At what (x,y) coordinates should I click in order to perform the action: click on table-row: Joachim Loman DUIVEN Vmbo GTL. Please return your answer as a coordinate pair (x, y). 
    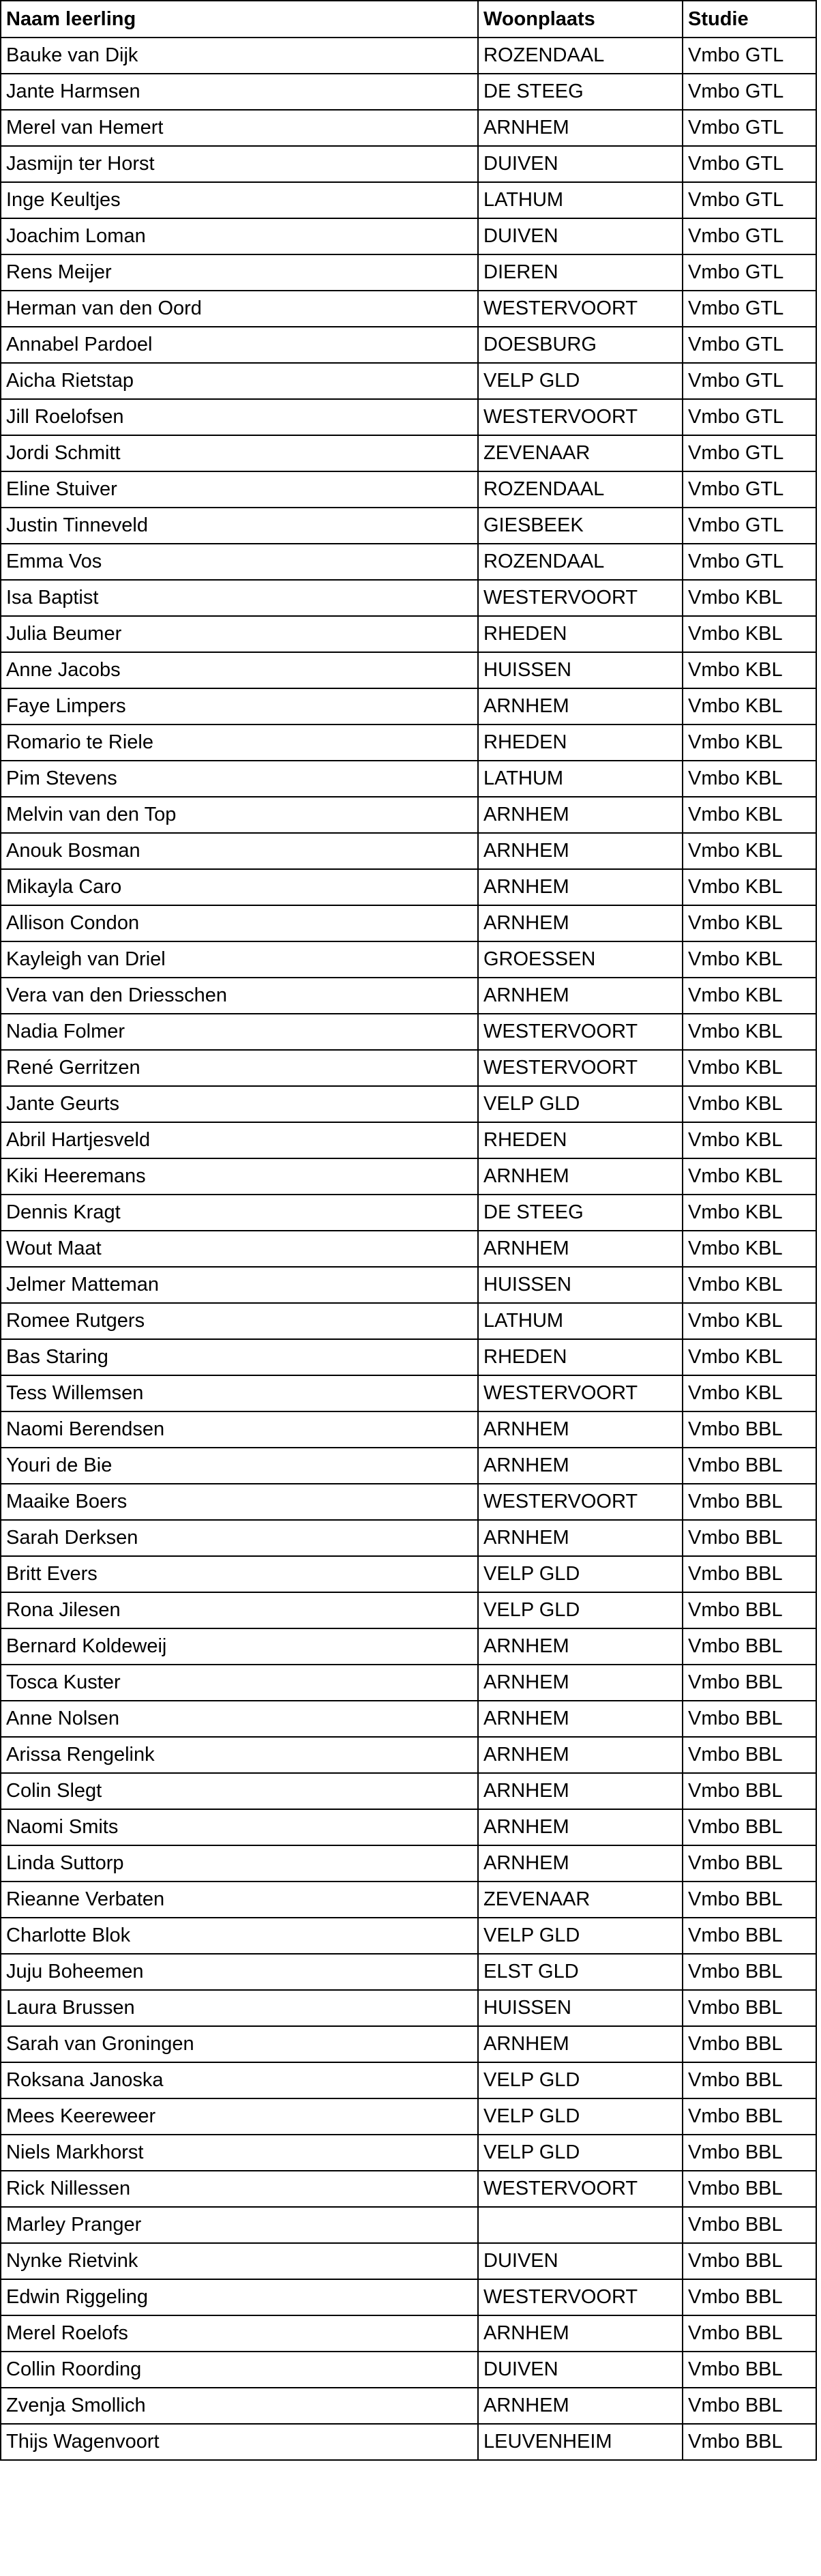
    Looking at the image, I should click on (409, 236).